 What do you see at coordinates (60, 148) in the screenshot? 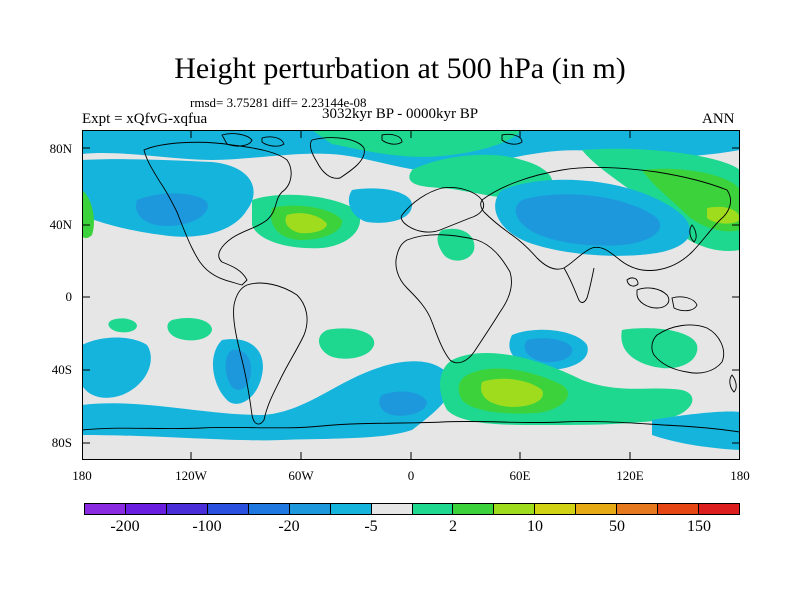
I see `lat-label-80n: 80N` at bounding box center [60, 148].